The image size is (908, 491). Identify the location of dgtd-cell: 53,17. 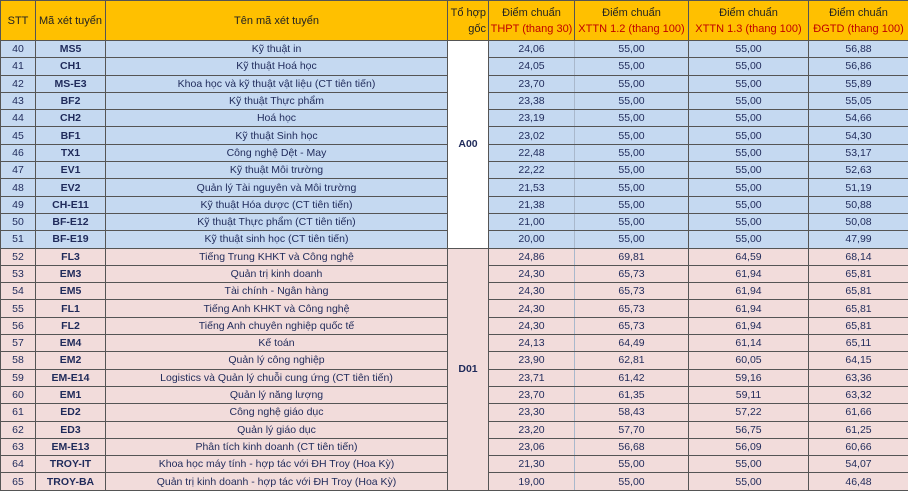
(858, 152).